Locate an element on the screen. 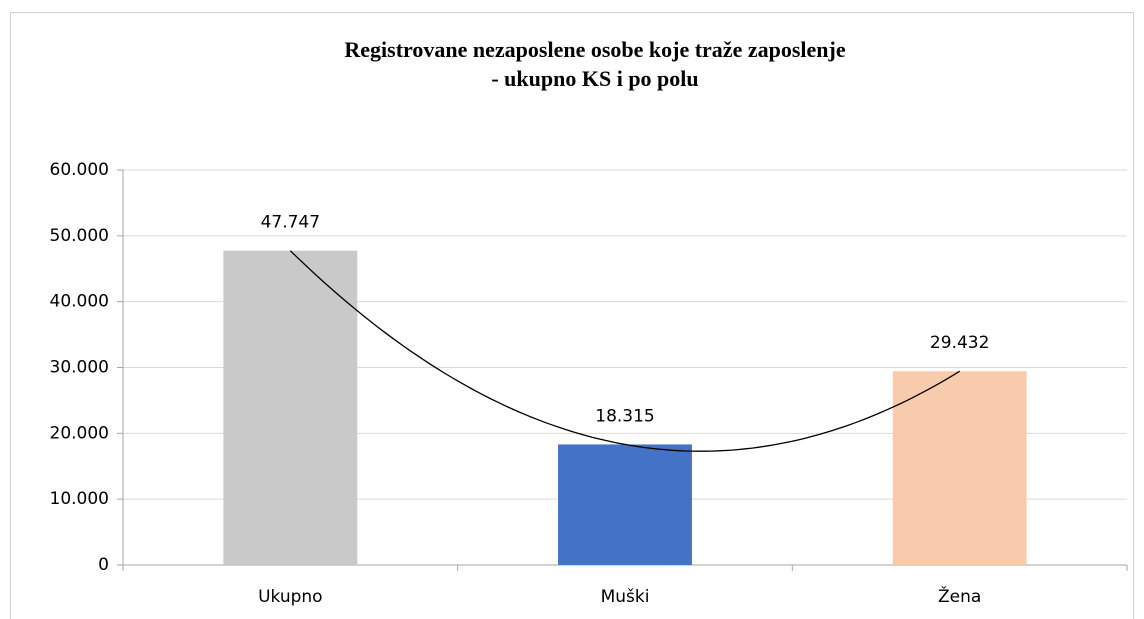 This screenshot has height=619, width=1144. x-tick-label: Ukupno is located at coordinates (290, 597).